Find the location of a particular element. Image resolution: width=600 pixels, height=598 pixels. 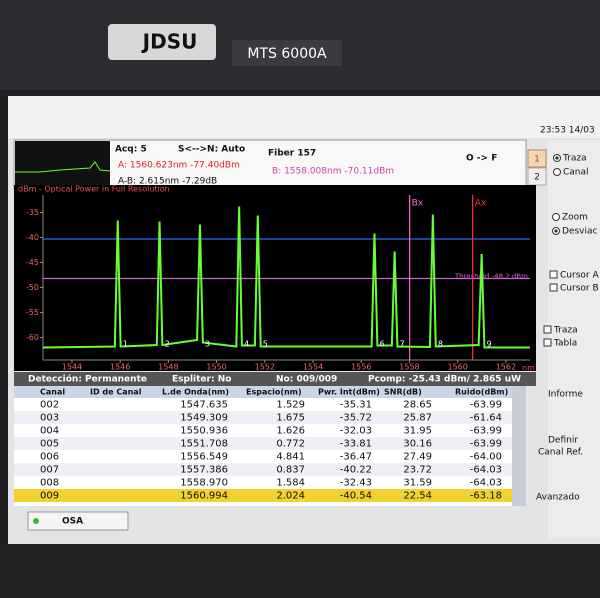

mini-trace is located at coordinates (62, 164).